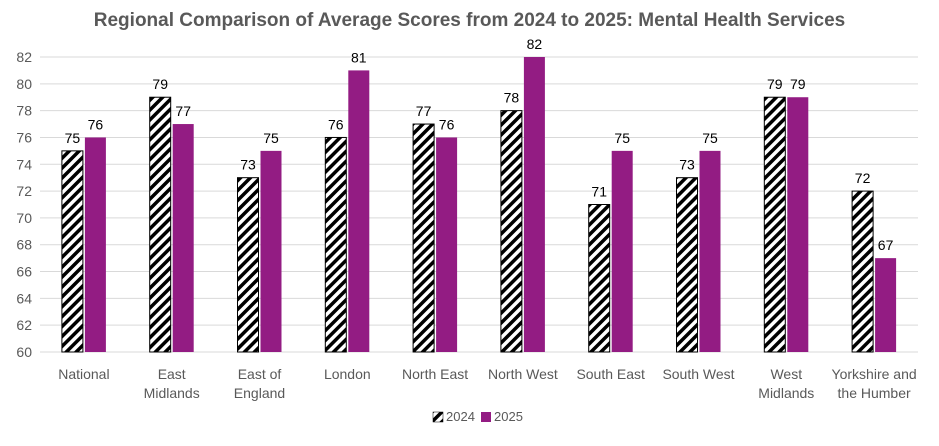 The image size is (939, 446). What do you see at coordinates (83, 374) in the screenshot?
I see `category-label: National` at bounding box center [83, 374].